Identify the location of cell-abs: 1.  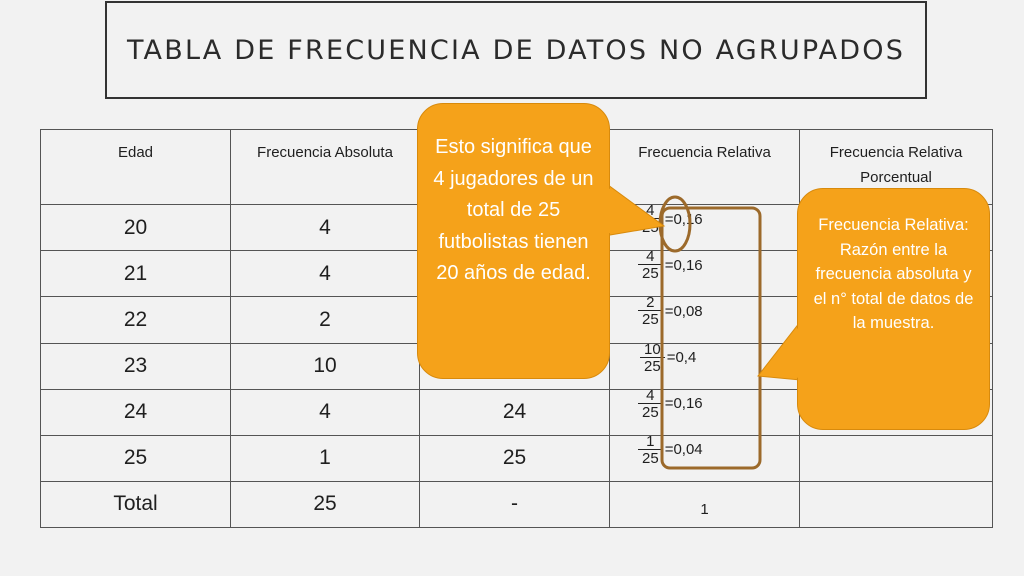
(325, 458).